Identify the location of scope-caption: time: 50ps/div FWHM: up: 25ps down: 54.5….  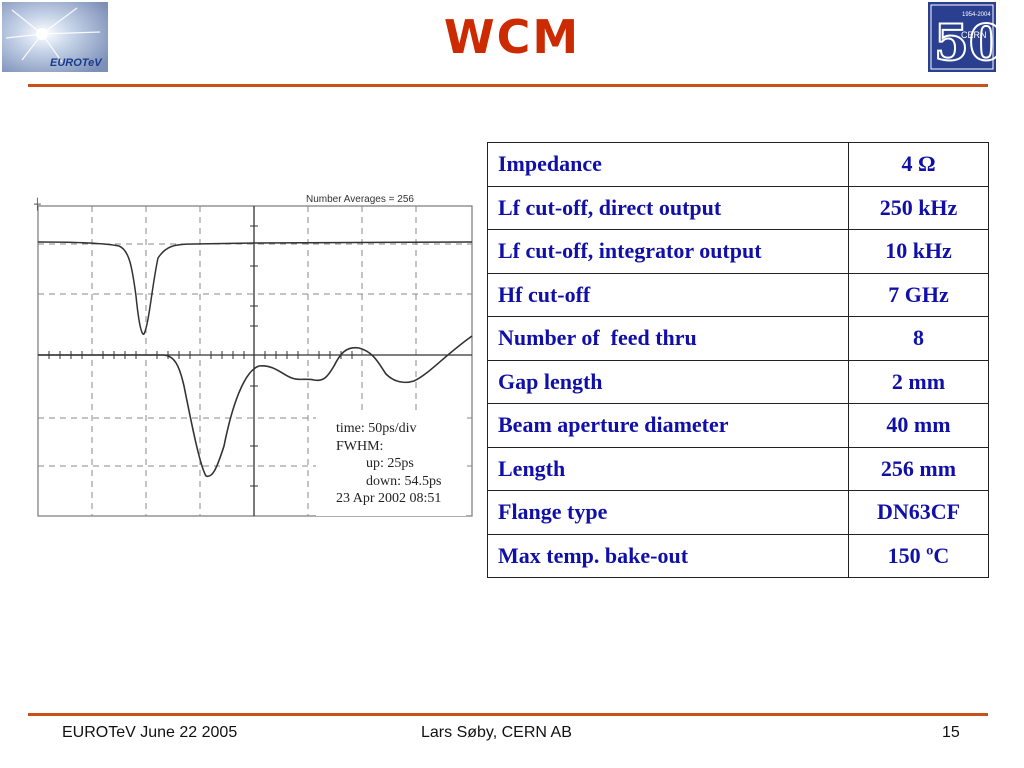
(391, 465).